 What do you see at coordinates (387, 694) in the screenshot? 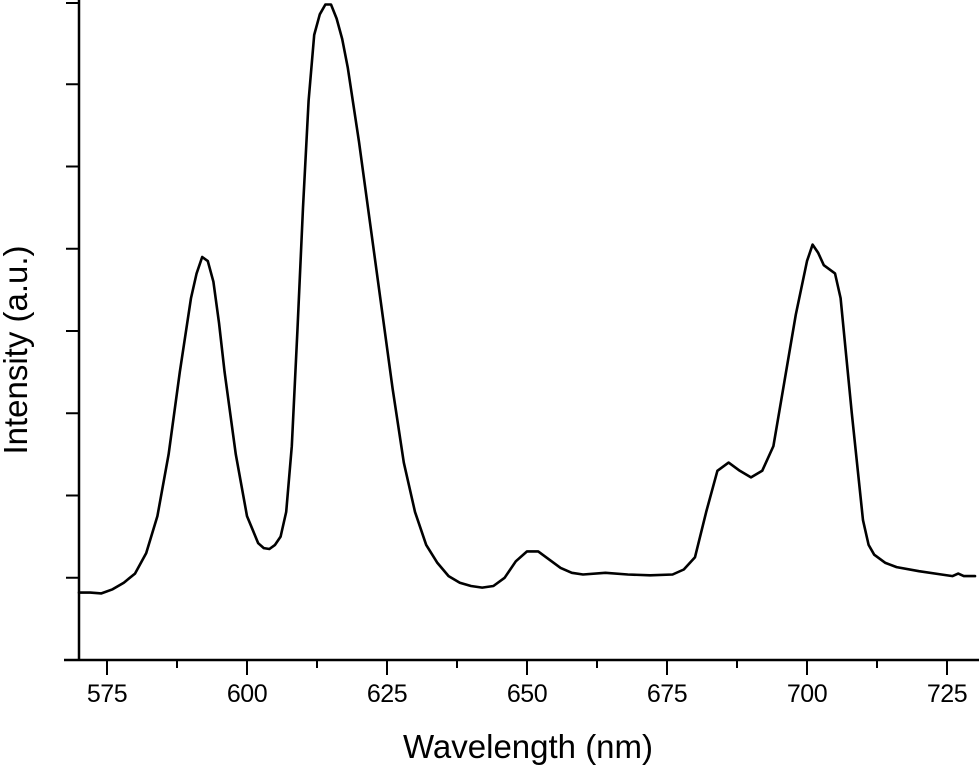
I see `x-tick-label: 625` at bounding box center [387, 694].